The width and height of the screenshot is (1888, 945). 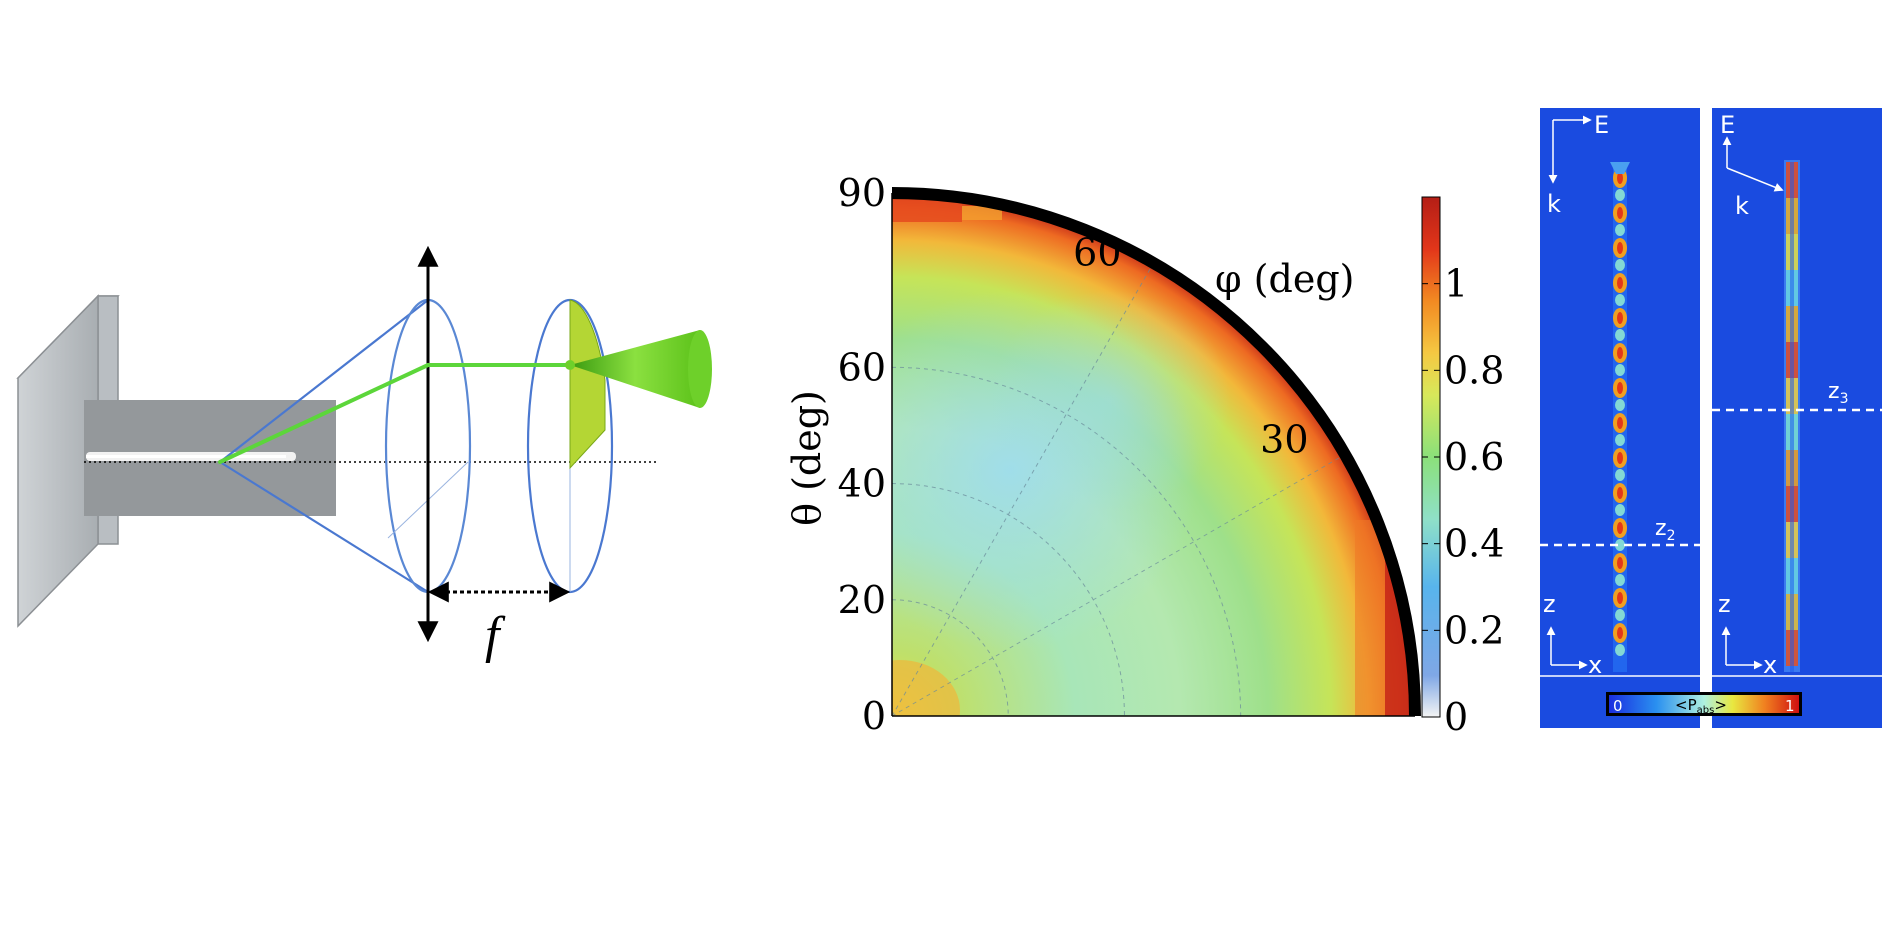 I want to click on colorbar-tick-label: 1, so click(x=1456, y=284).